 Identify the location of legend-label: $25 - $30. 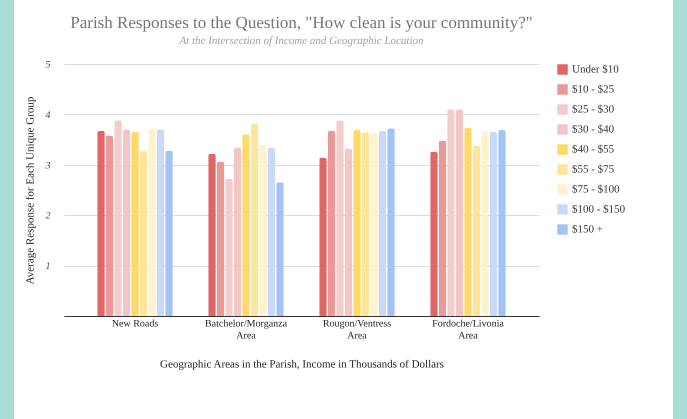
(593, 110).